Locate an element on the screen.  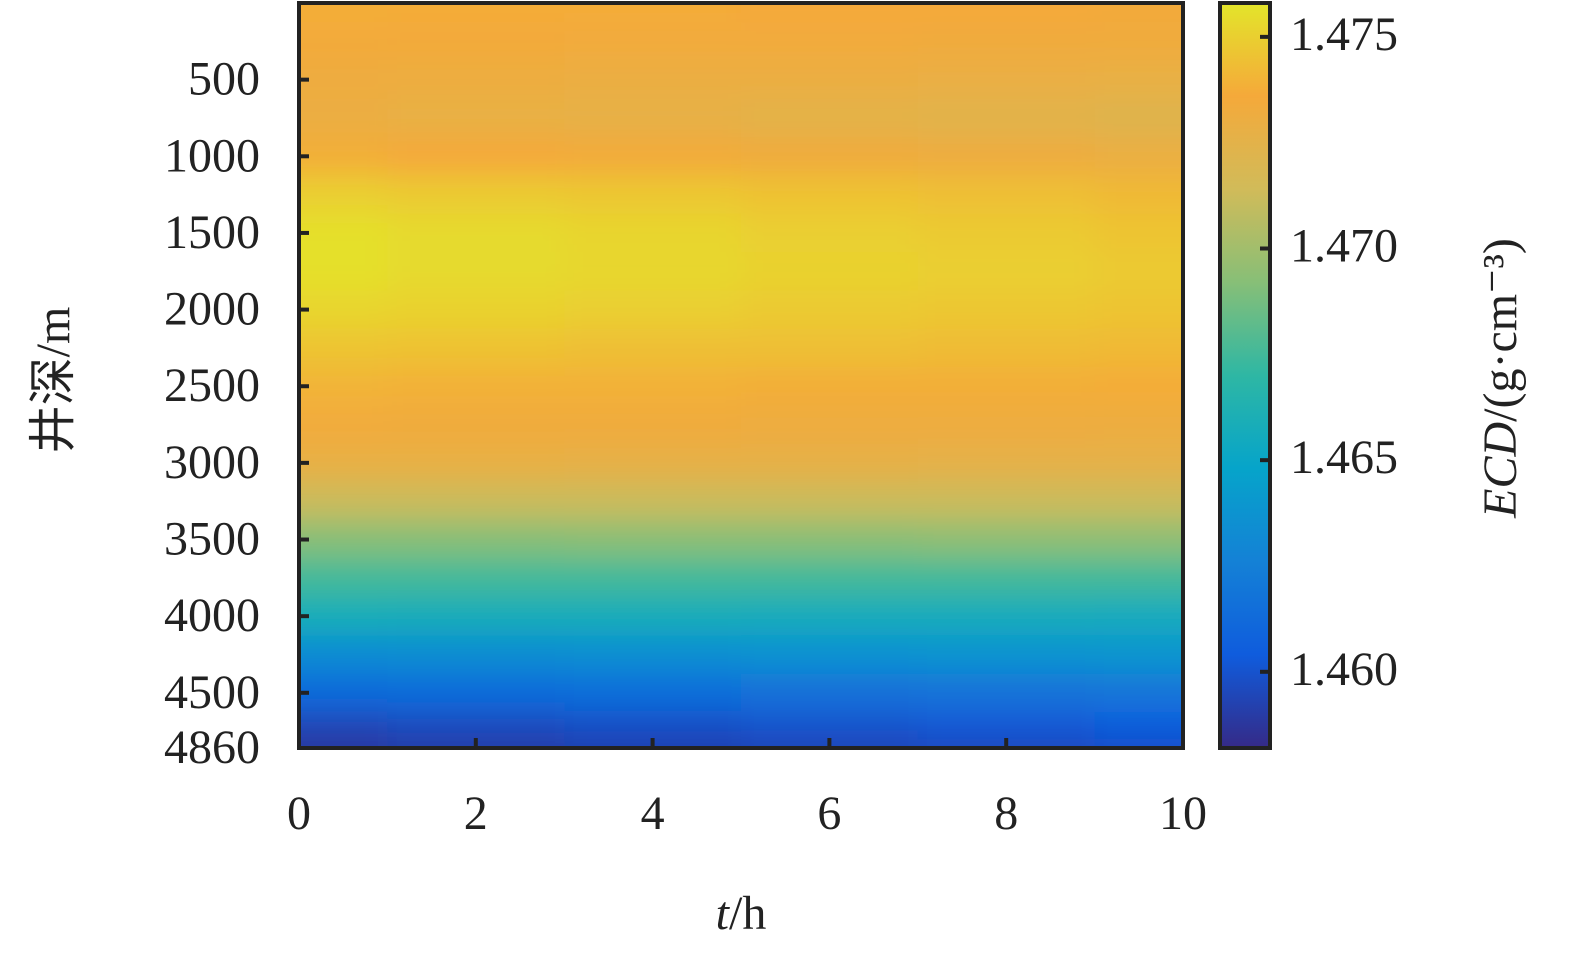
x-tick-label: 0 is located at coordinates (299, 813).